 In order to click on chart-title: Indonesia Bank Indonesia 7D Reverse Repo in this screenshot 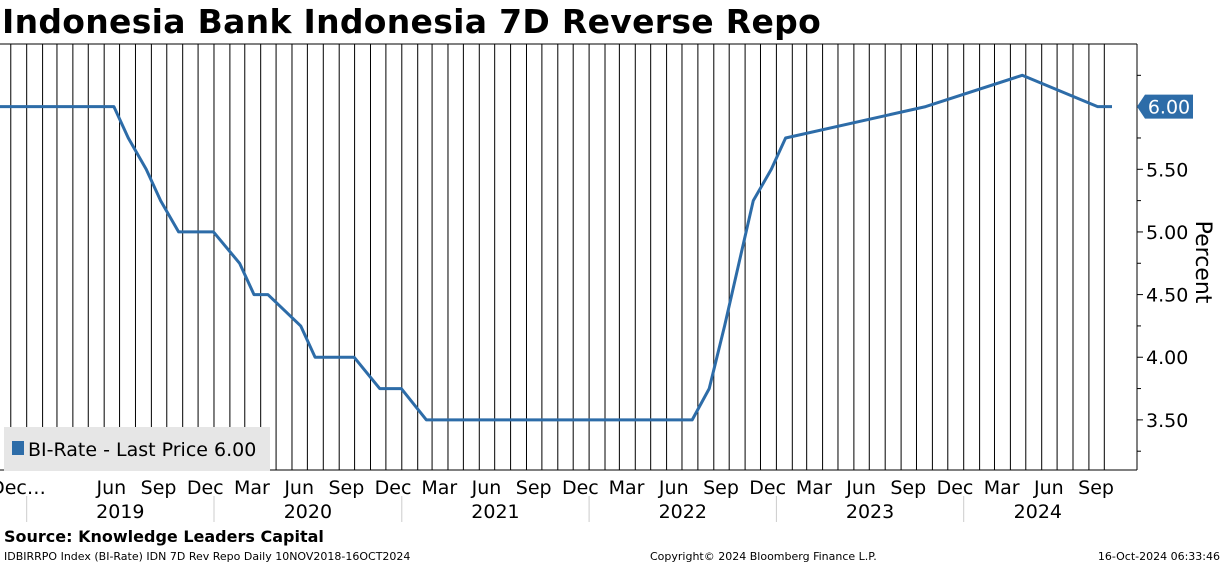, I will do `click(412, 21)`.